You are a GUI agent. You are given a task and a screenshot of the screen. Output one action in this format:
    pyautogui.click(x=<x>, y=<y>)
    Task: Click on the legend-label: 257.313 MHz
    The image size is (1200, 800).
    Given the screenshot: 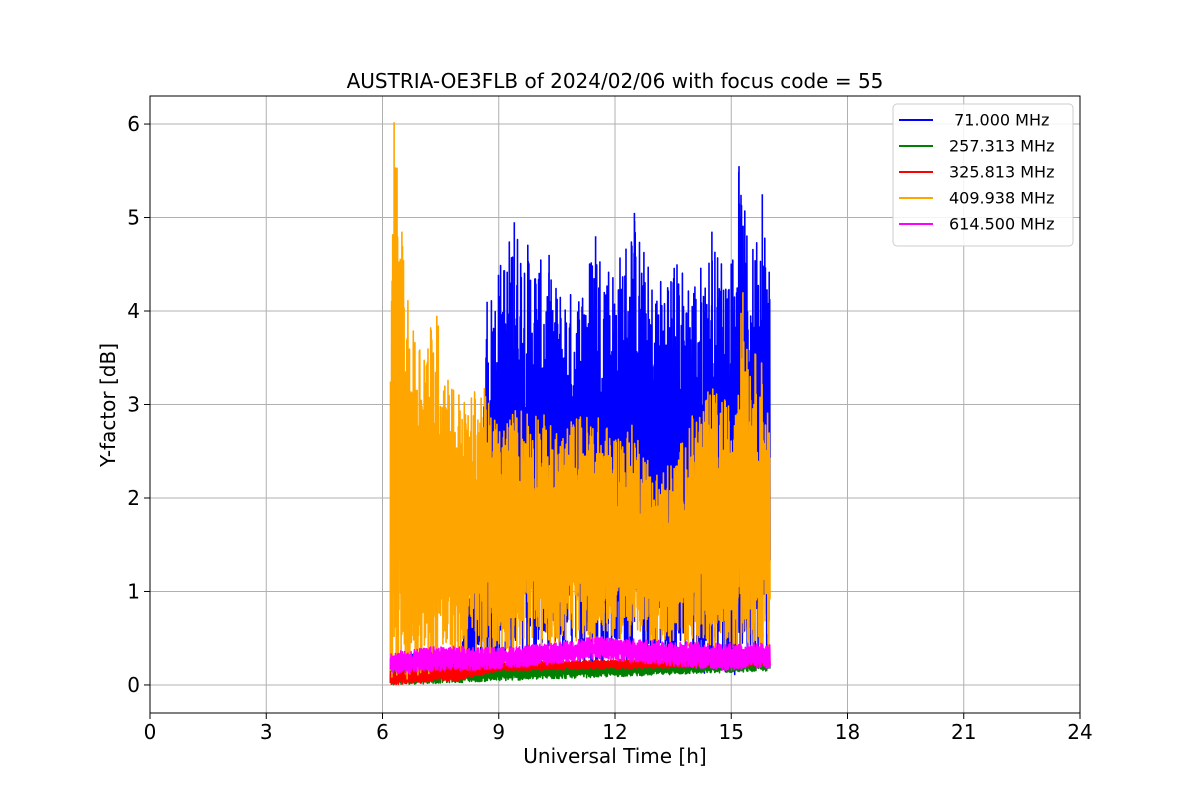 What is the action you would take?
    pyautogui.click(x=1001, y=146)
    